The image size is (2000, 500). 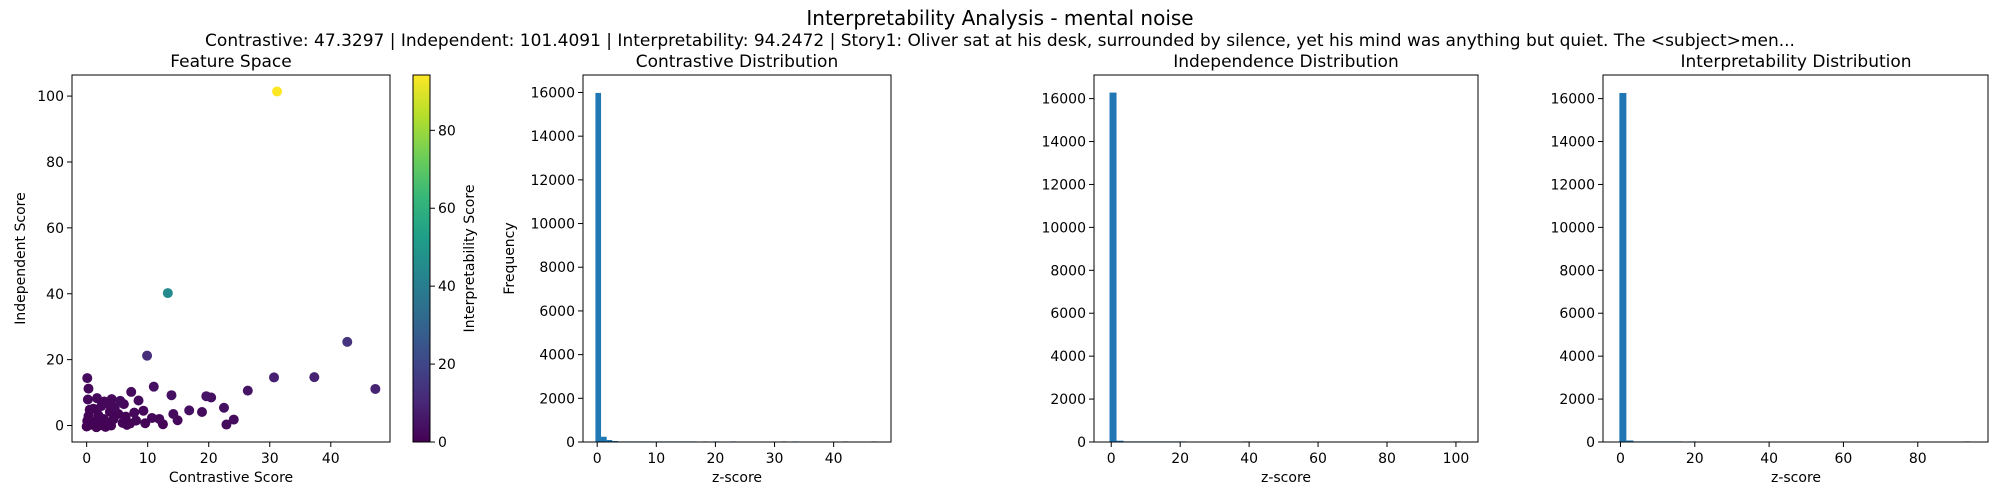 I want to click on contrastive-distribution-ytick-label: 4000, so click(x=557, y=356).